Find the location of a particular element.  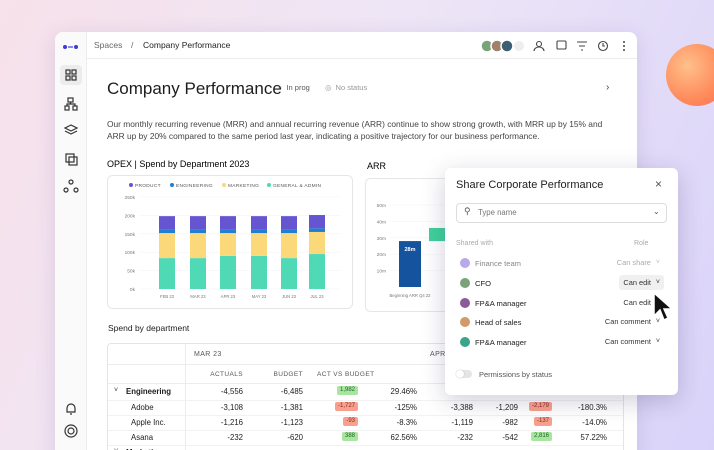

cell: -982 is located at coordinates (510, 422).